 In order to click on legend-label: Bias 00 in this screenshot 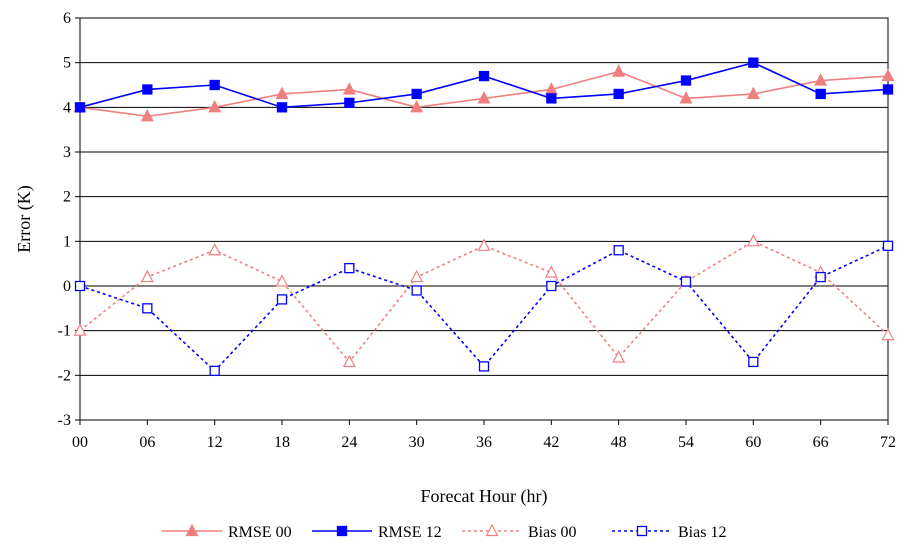, I will do `click(552, 532)`.